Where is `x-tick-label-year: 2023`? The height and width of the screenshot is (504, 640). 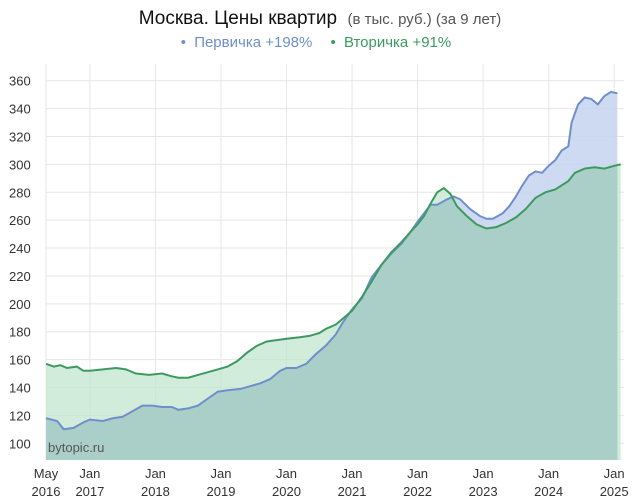 x-tick-label-year: 2023 is located at coordinates (483, 491).